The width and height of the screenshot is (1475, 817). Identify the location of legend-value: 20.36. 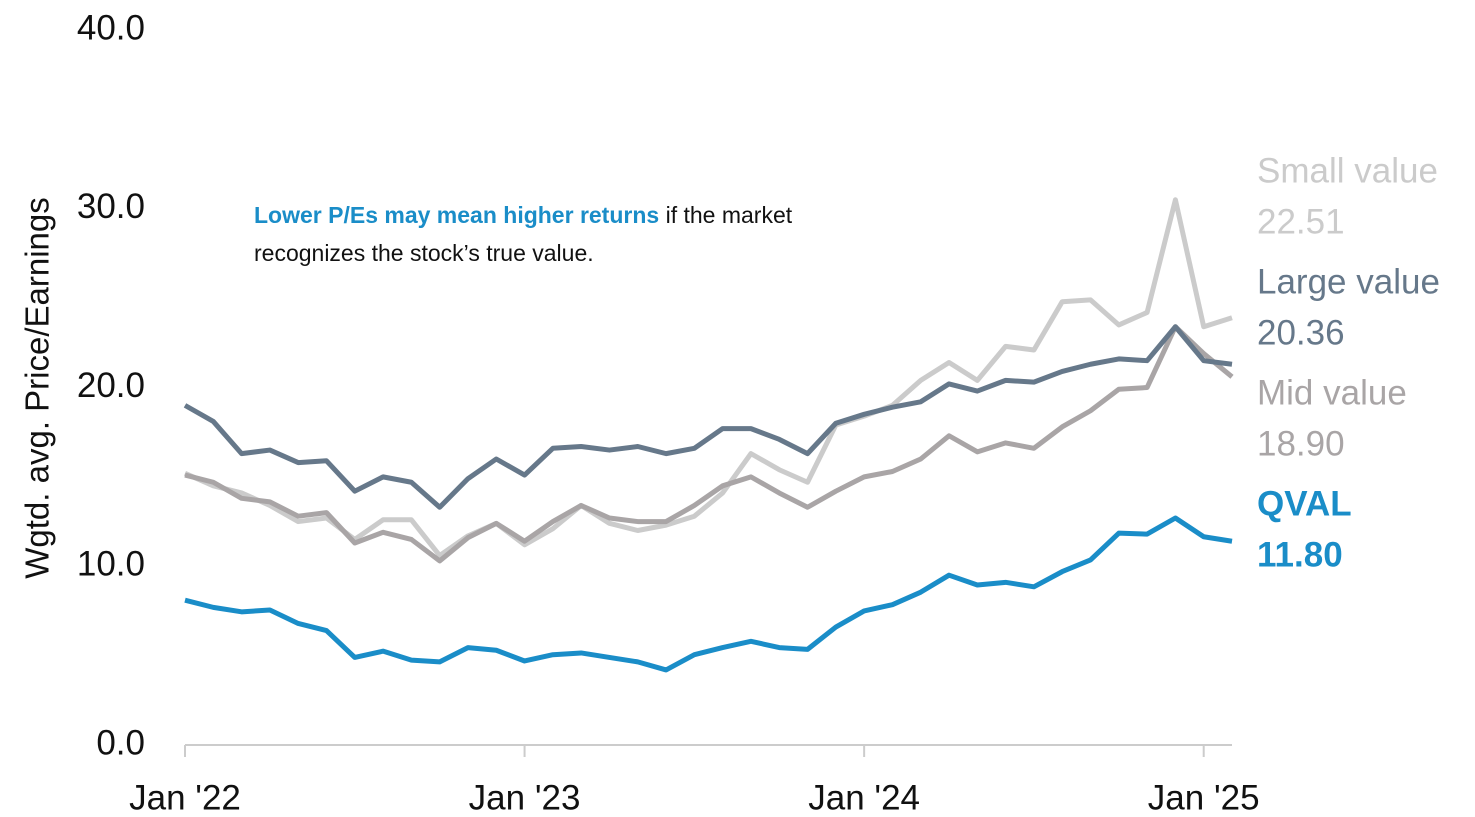
(1301, 332).